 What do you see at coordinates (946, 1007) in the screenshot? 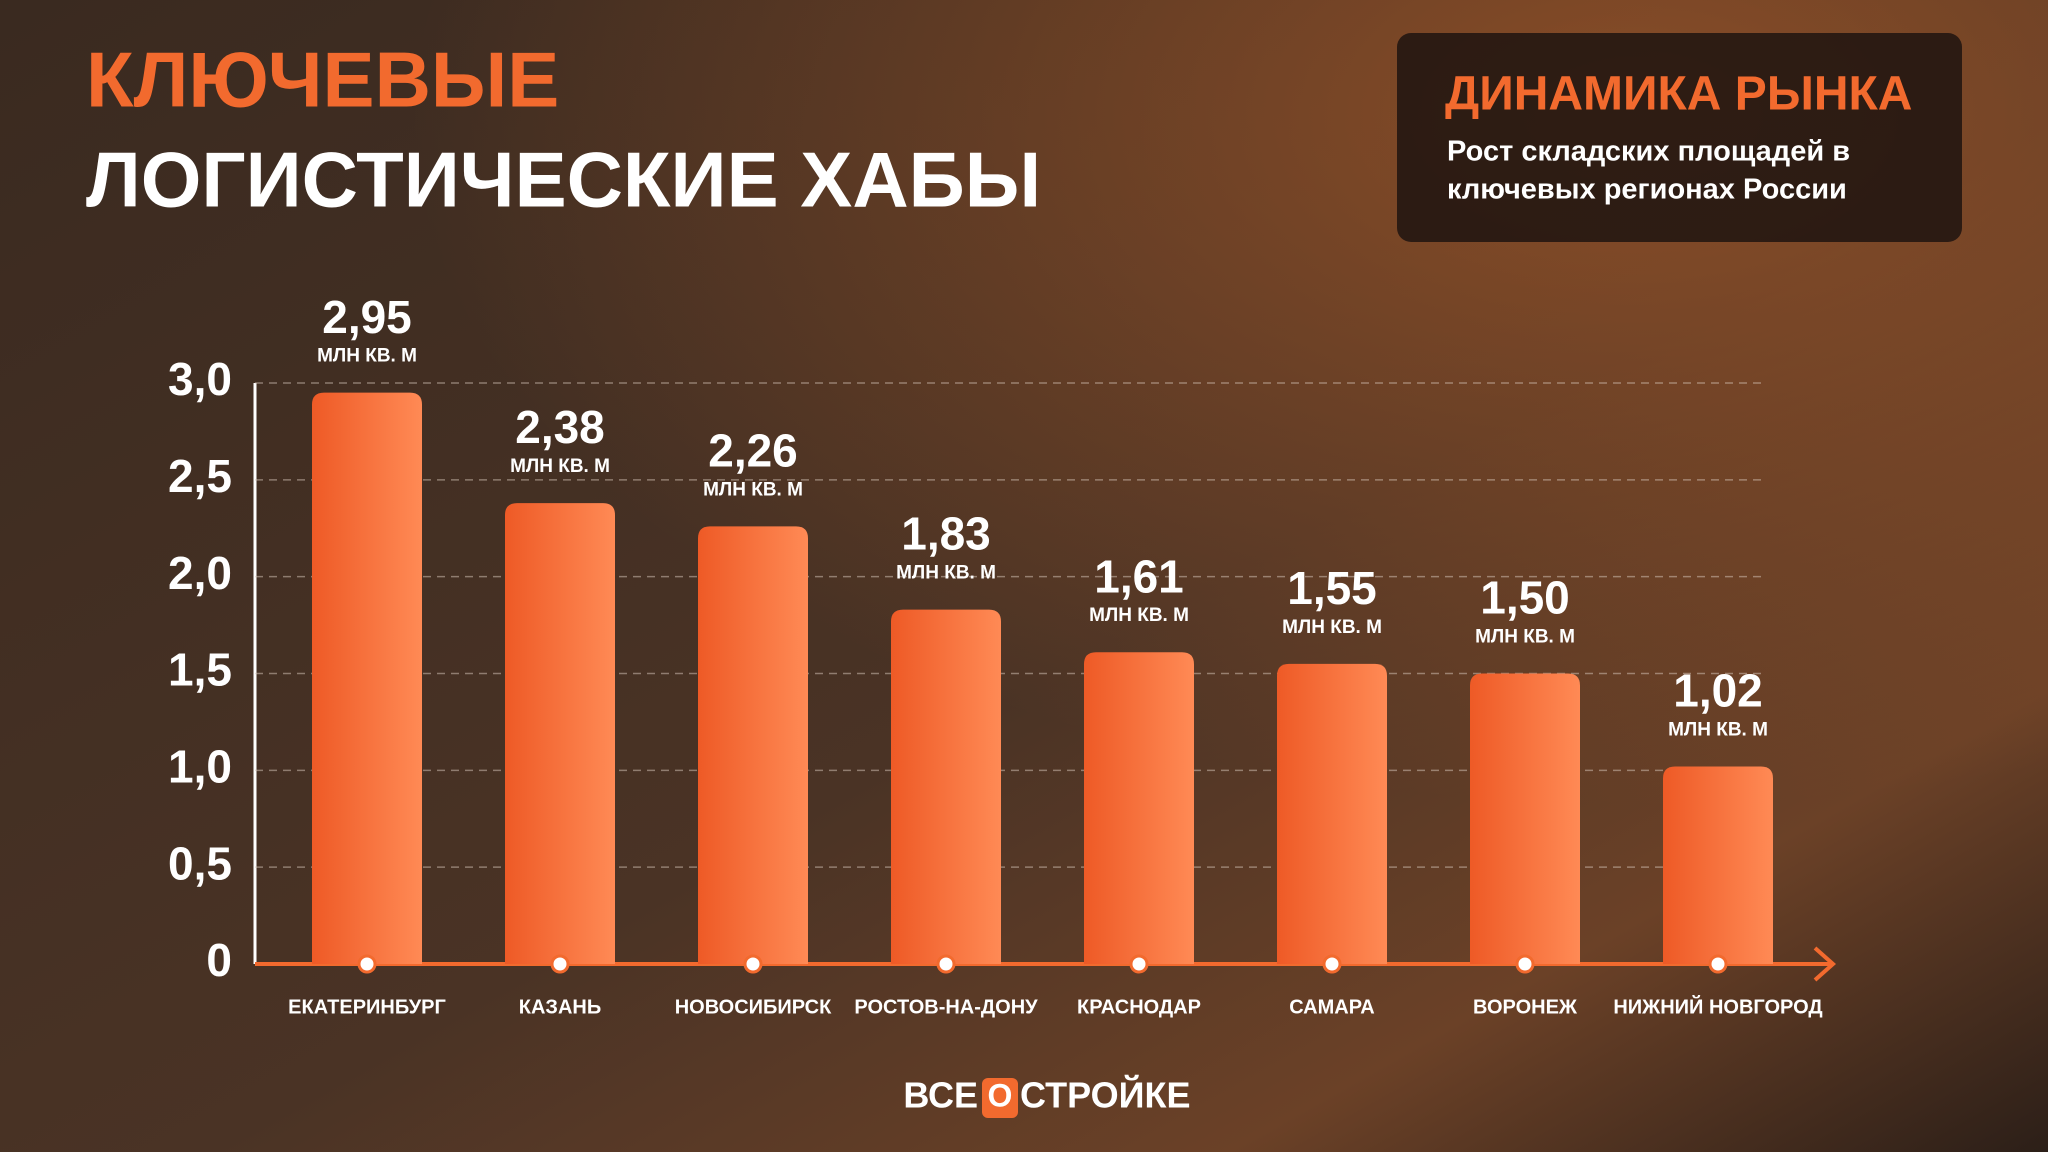
I see `x-tick-label: РОСТОВ-НА-ДОНУ` at bounding box center [946, 1007].